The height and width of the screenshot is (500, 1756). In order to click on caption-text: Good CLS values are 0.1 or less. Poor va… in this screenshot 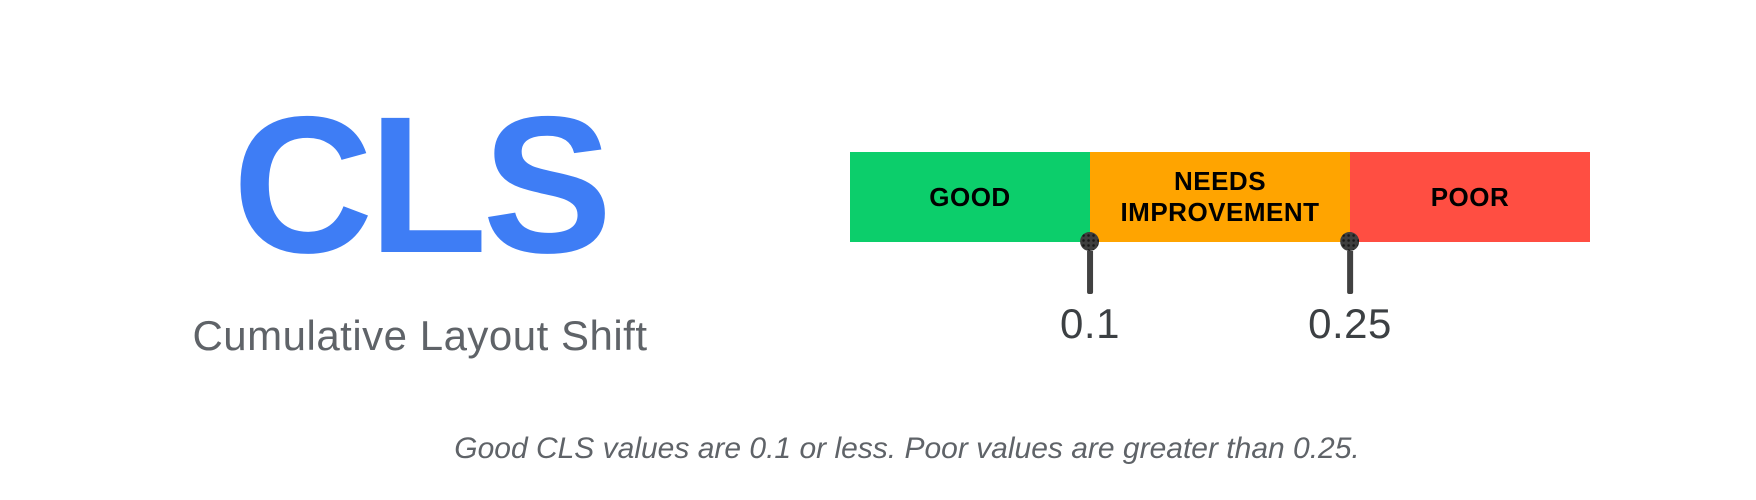, I will do `click(907, 448)`.